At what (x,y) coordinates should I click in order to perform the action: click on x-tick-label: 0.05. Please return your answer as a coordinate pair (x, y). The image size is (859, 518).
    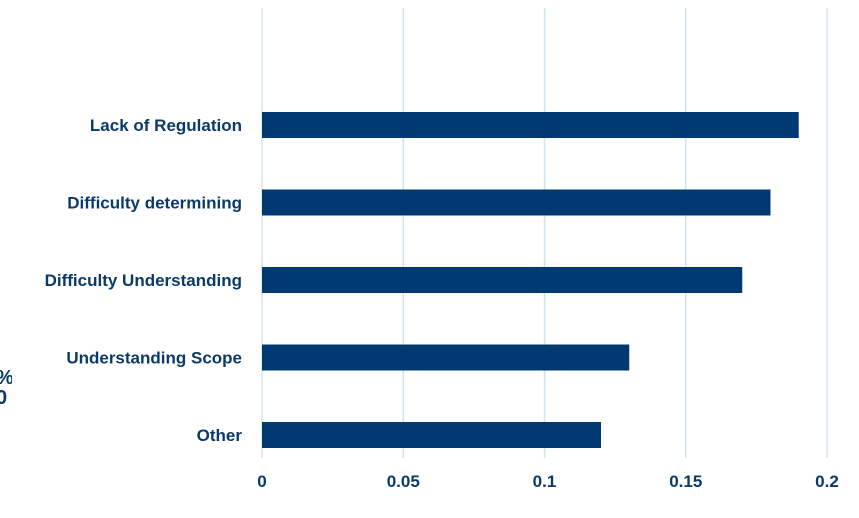
    Looking at the image, I should click on (403, 481).